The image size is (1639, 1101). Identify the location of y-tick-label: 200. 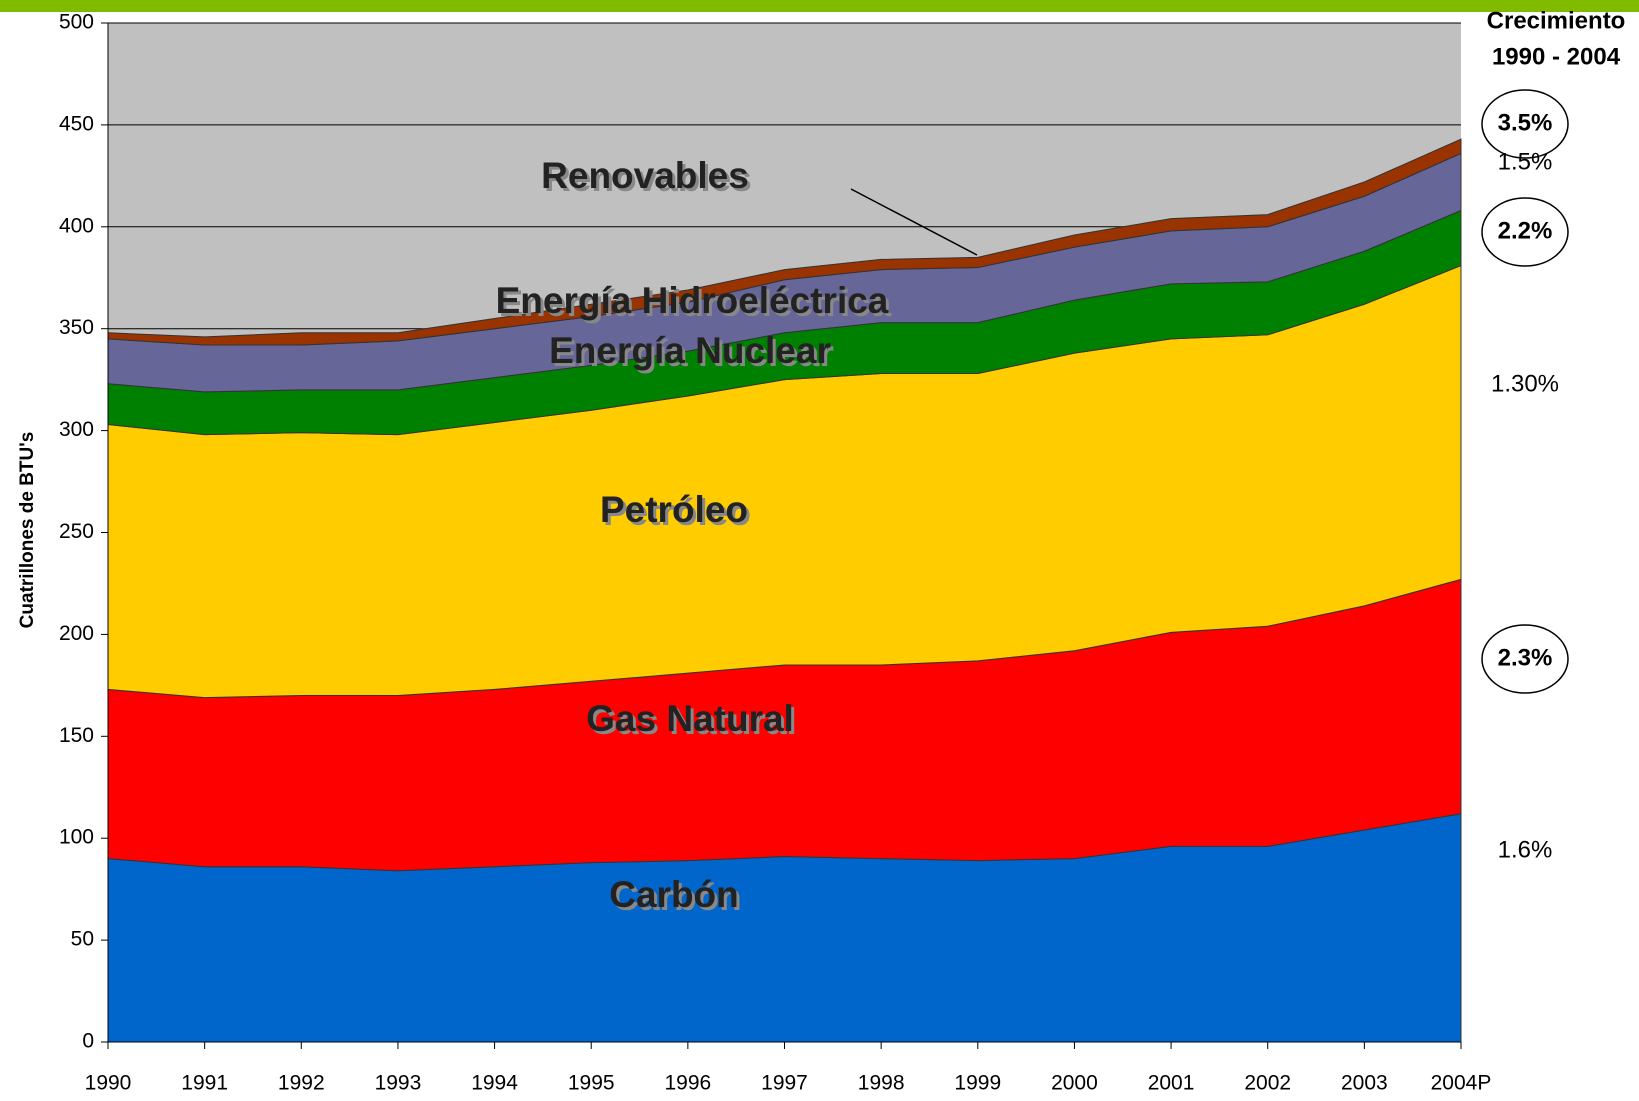
(76, 633).